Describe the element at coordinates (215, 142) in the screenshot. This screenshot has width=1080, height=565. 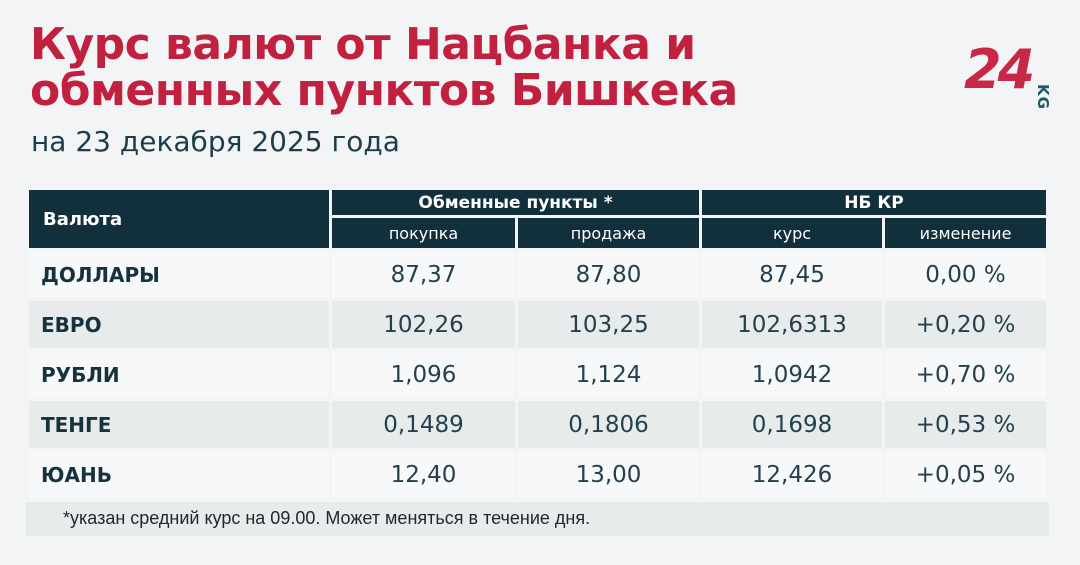
I see `date-subtitle: на 23 декабря 2025 года` at that location.